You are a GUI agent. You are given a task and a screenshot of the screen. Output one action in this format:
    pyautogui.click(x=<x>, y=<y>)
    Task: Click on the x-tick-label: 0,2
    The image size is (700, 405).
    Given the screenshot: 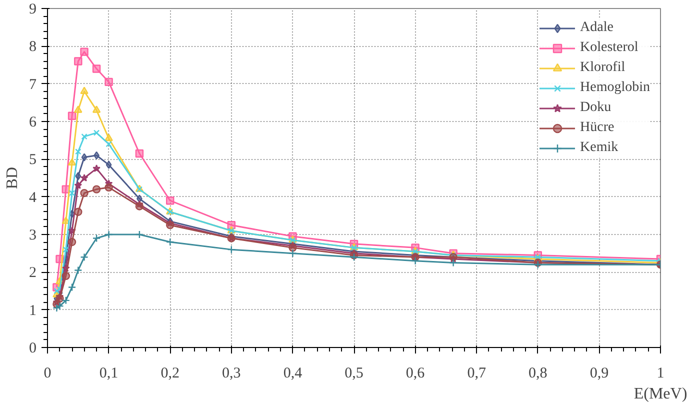 What is the action you would take?
    pyautogui.click(x=170, y=374)
    